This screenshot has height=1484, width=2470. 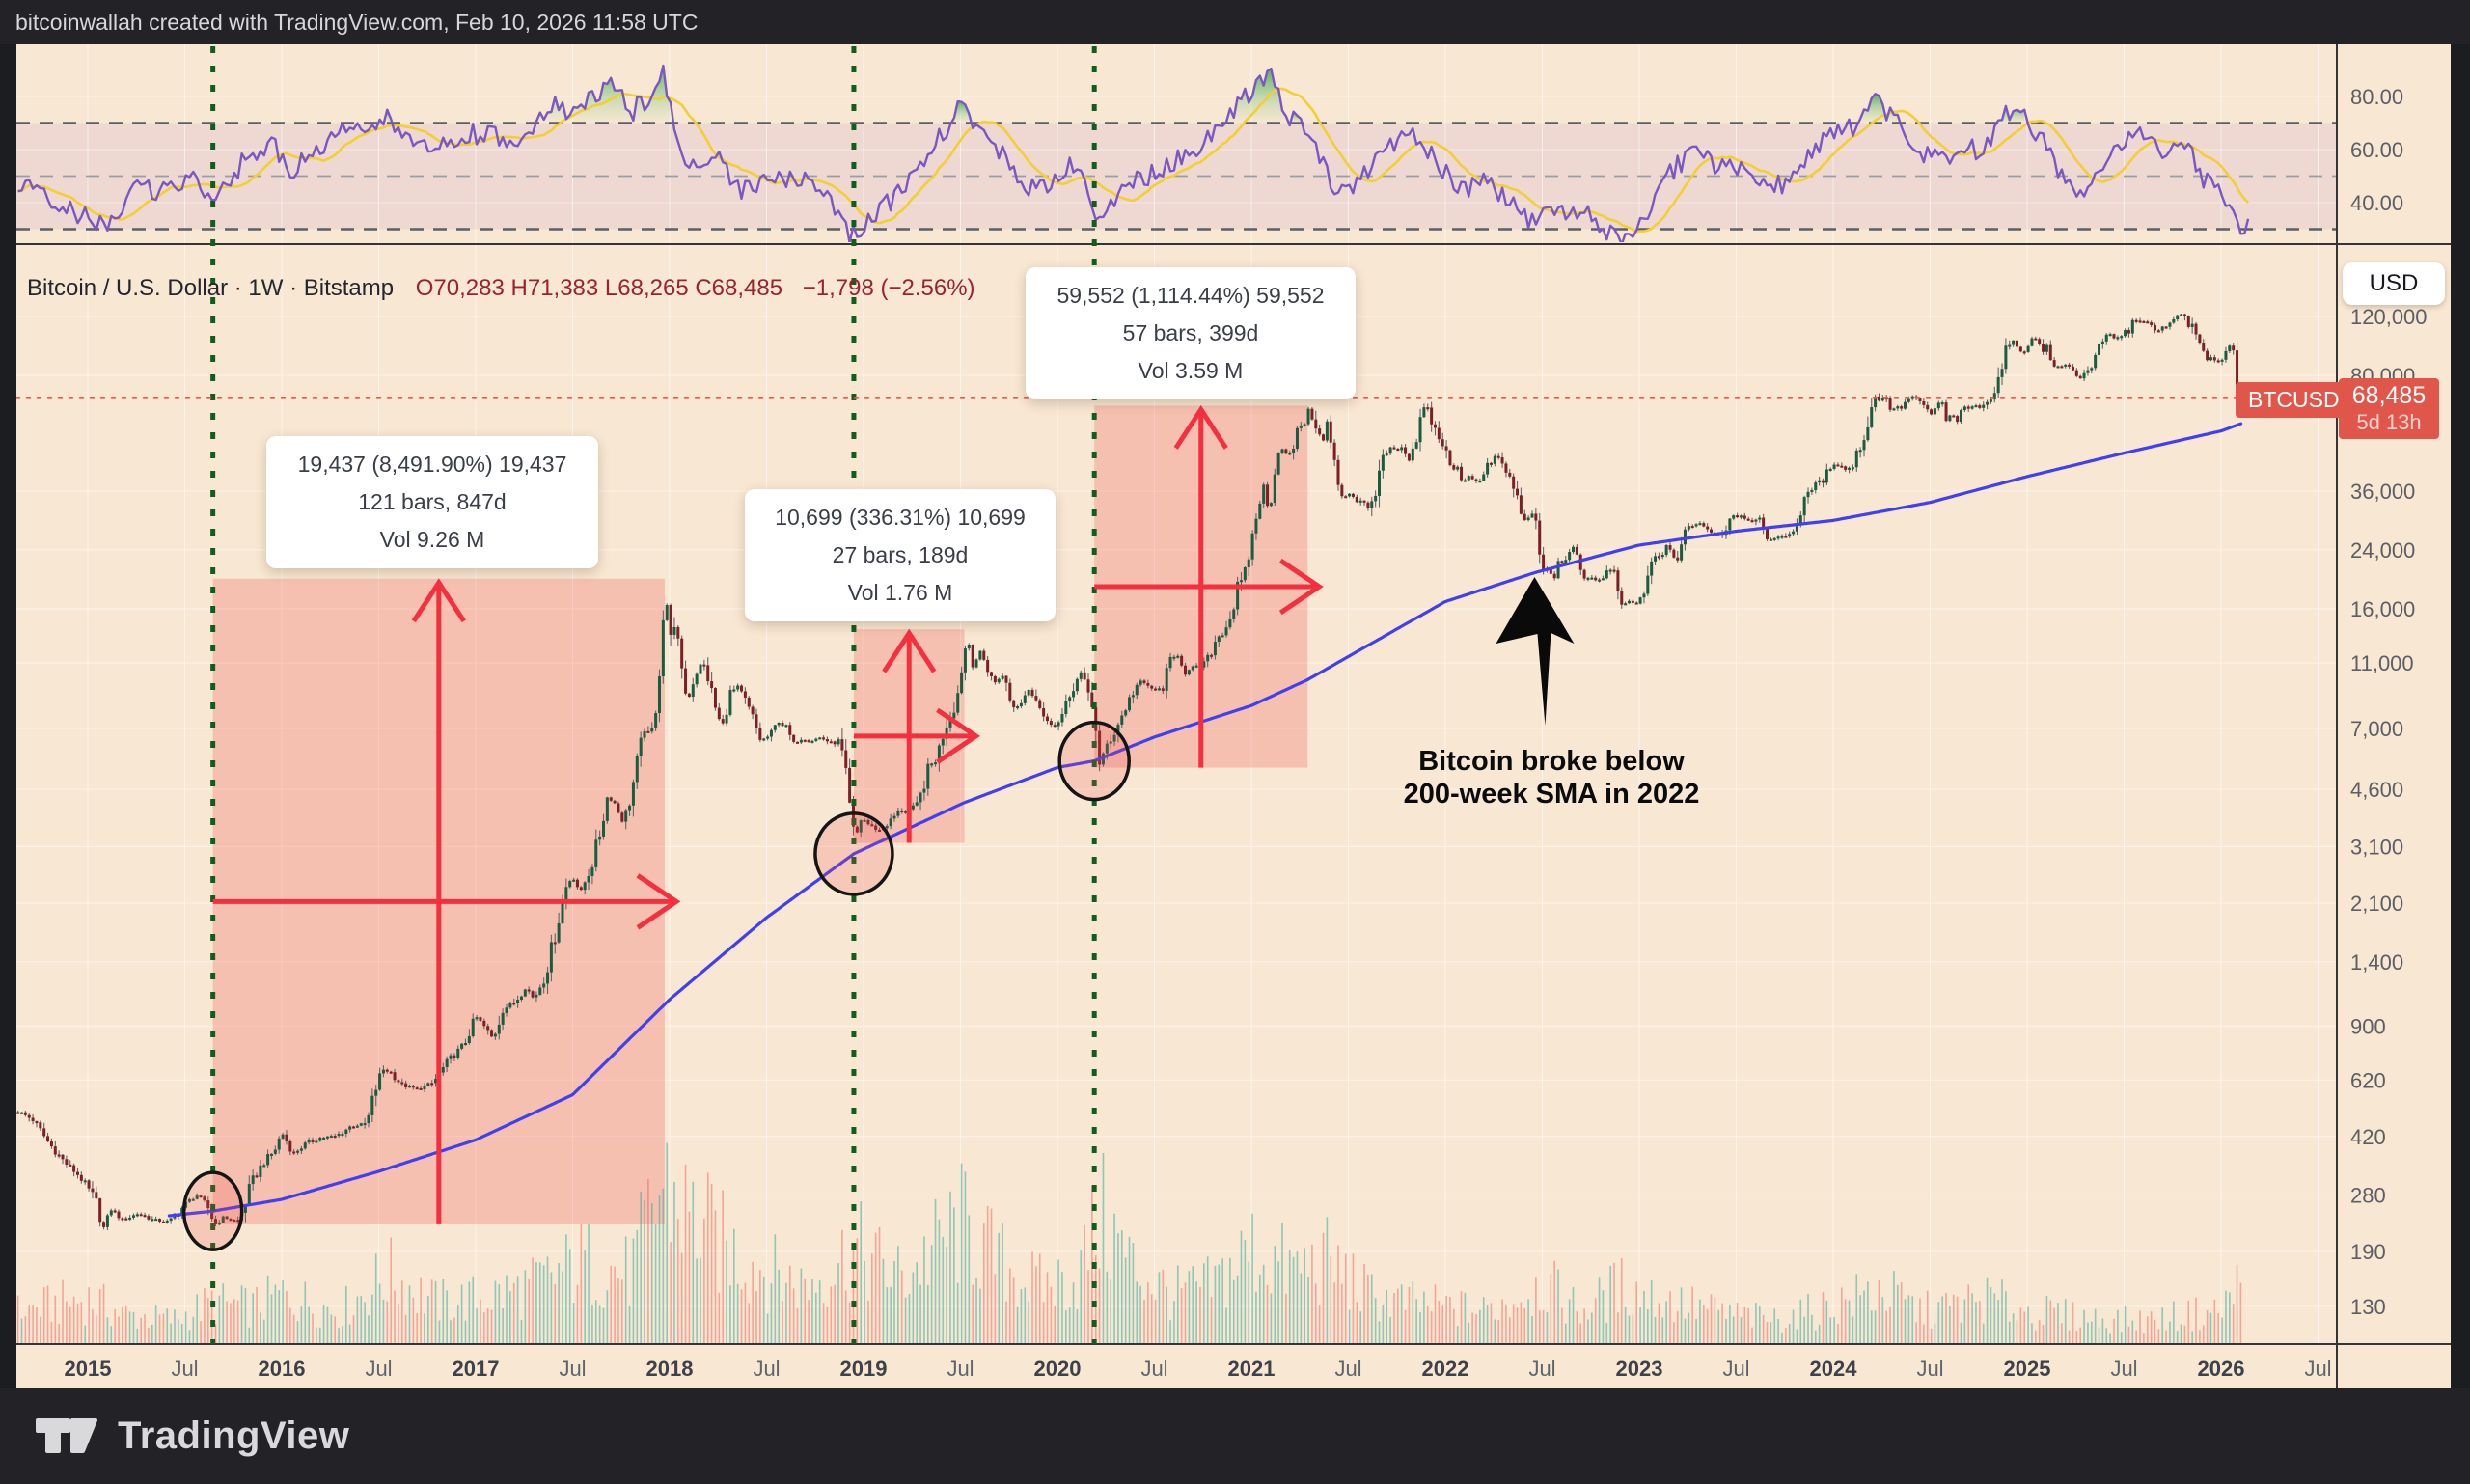 I want to click on price-tick-label: 130, so click(x=2368, y=1307).